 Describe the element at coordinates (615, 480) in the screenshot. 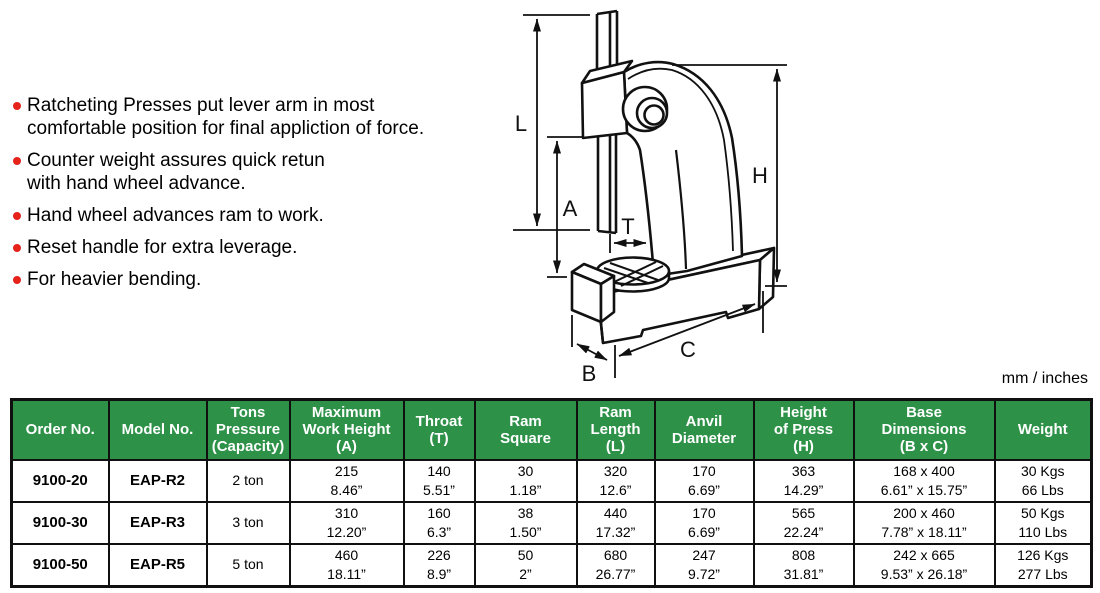

I see `spec-cell: 320 12.6”` at that location.